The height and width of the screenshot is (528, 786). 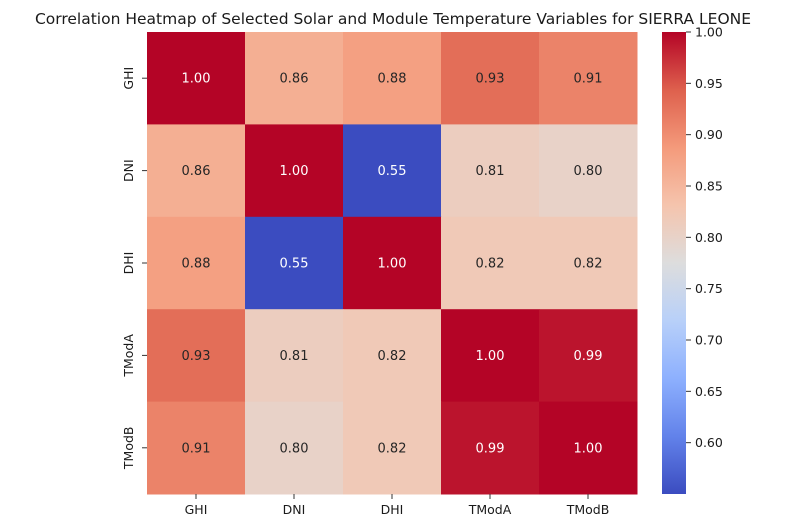 What do you see at coordinates (128, 78) in the screenshot?
I see `y-tick-label: GHI` at bounding box center [128, 78].